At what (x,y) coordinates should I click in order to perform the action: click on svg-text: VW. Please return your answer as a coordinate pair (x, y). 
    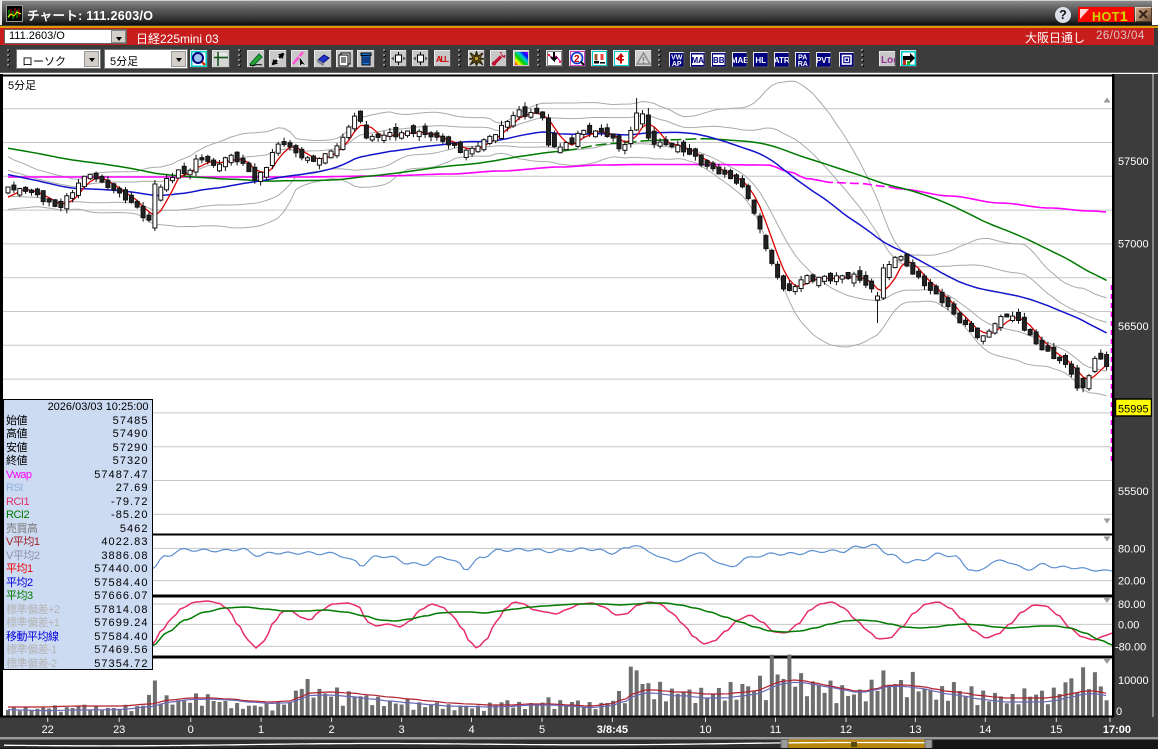
    Looking at the image, I should click on (677, 58).